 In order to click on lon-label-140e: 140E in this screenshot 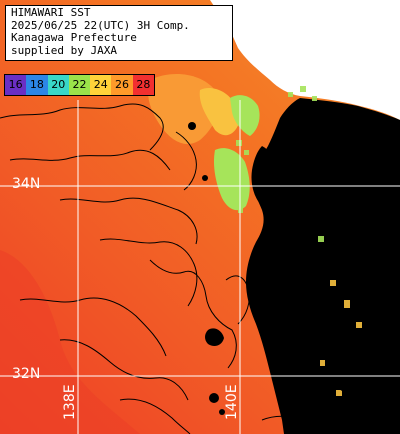, I will do `click(232, 402)`.